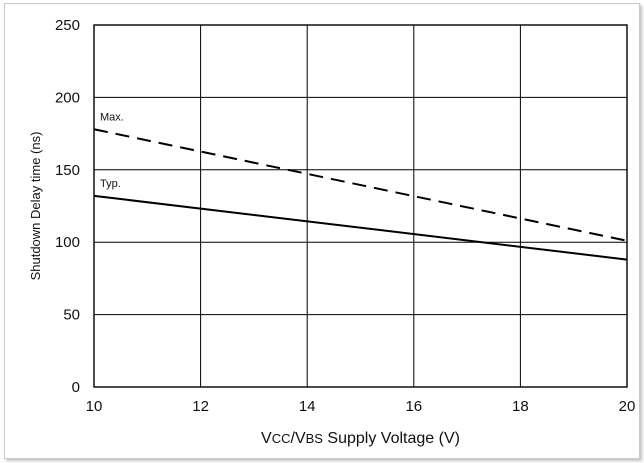 Image resolution: width=644 pixels, height=463 pixels. Describe the element at coordinates (112, 117) in the screenshot. I see `series-label: Max.` at that location.